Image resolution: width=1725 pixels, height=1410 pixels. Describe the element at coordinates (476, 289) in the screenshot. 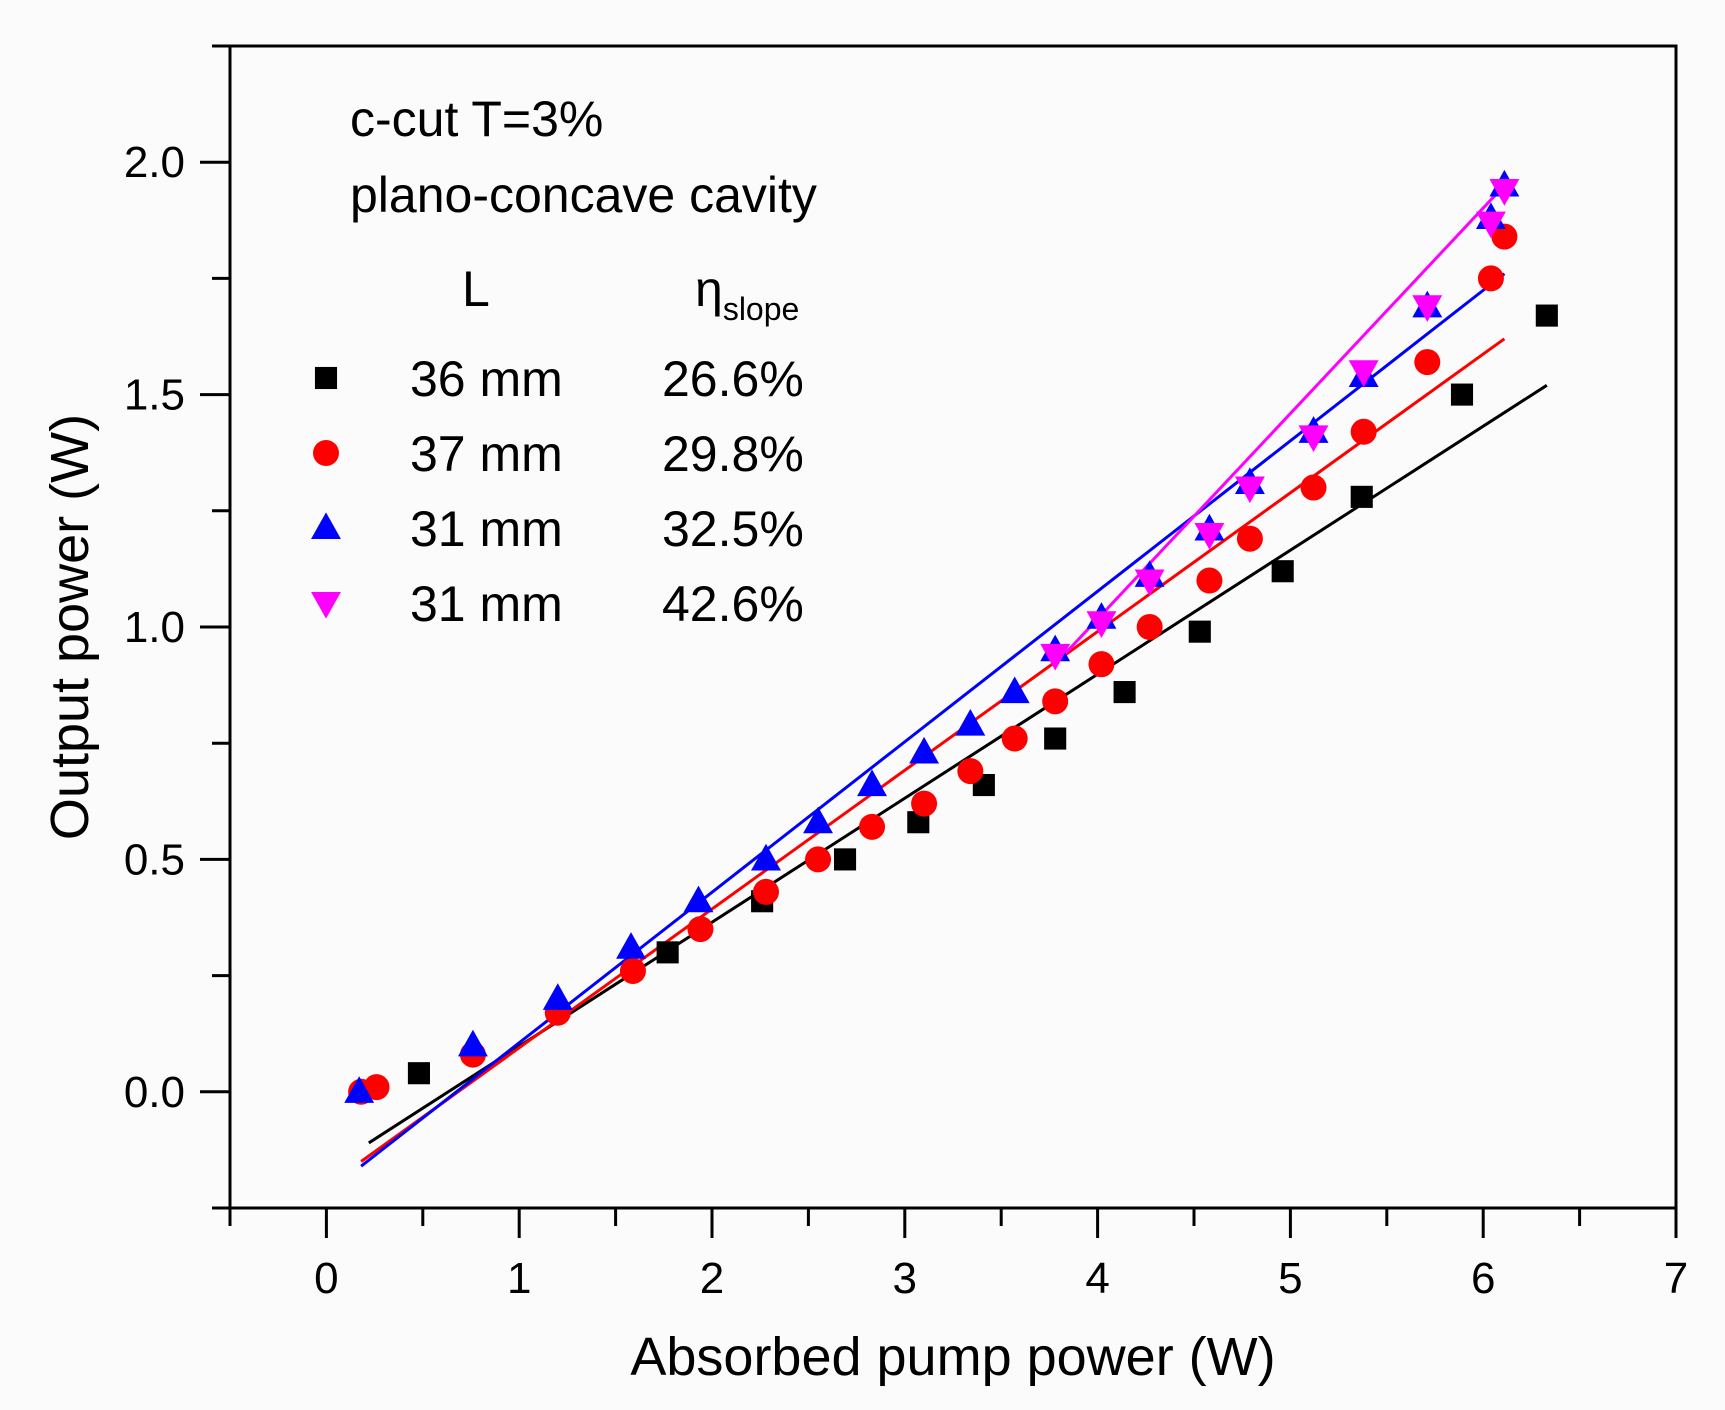

I see `legend-header-L: L` at that location.